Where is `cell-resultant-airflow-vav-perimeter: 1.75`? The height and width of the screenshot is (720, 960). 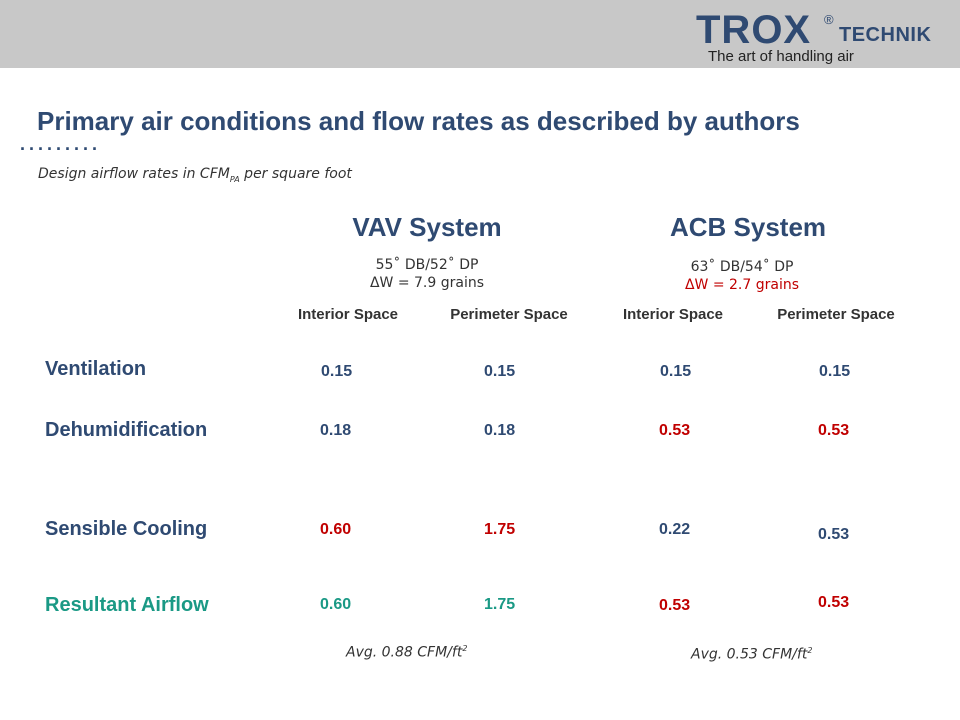 cell-resultant-airflow-vav-perimeter: 1.75 is located at coordinates (500, 604).